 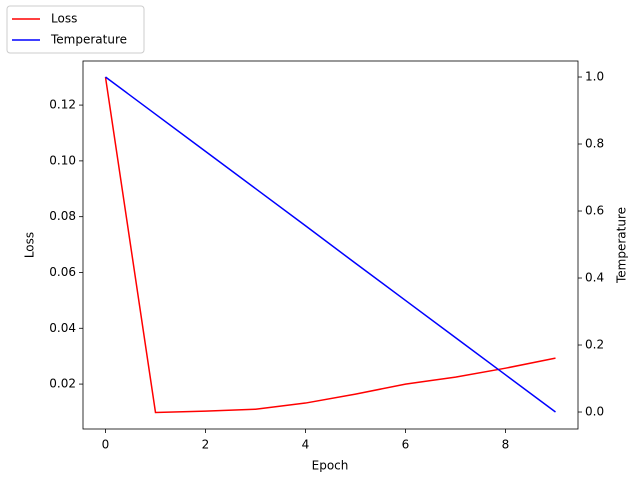 What do you see at coordinates (106, 445) in the screenshot?
I see `x-tick-label: 0` at bounding box center [106, 445].